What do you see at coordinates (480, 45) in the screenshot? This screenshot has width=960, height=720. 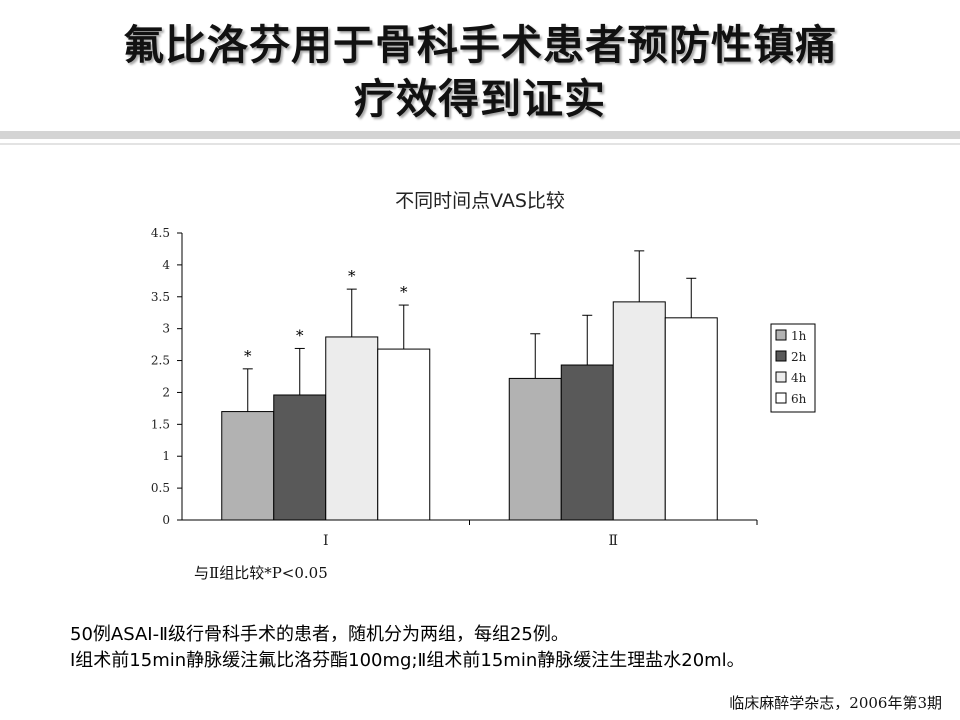 I see `slide-title-line1: 氟比洛芬用于骨科手术患者预防性镇痛` at bounding box center [480, 45].